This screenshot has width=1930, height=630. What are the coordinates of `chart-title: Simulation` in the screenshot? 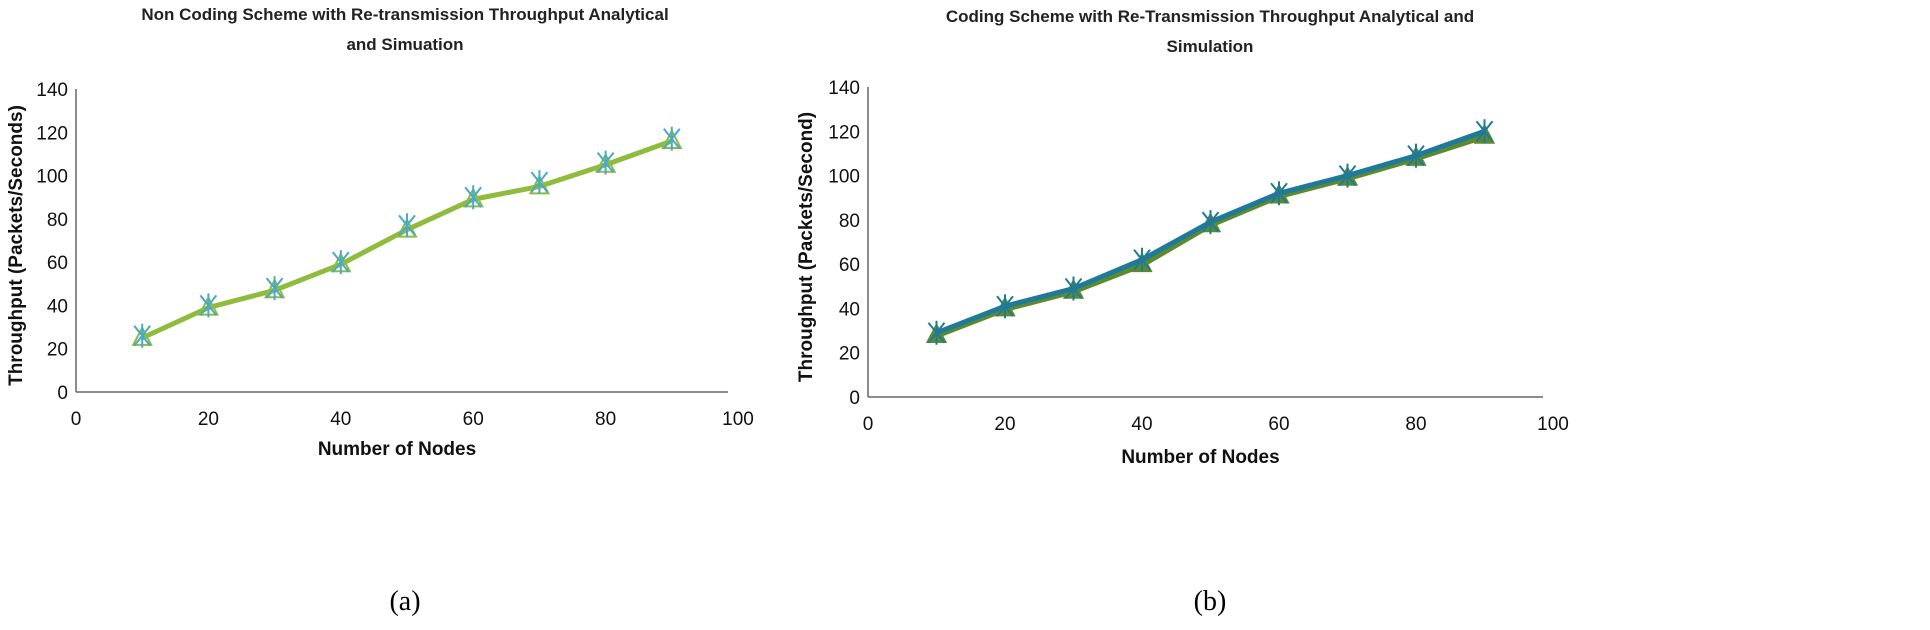 It's located at (1210, 46).